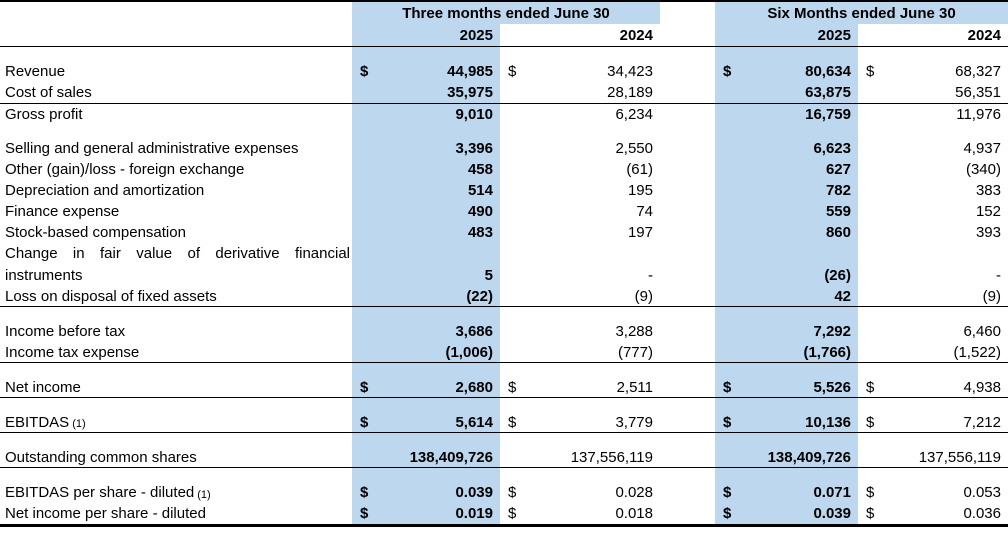  What do you see at coordinates (65, 331) in the screenshot?
I see `row-label: Income before tax` at bounding box center [65, 331].